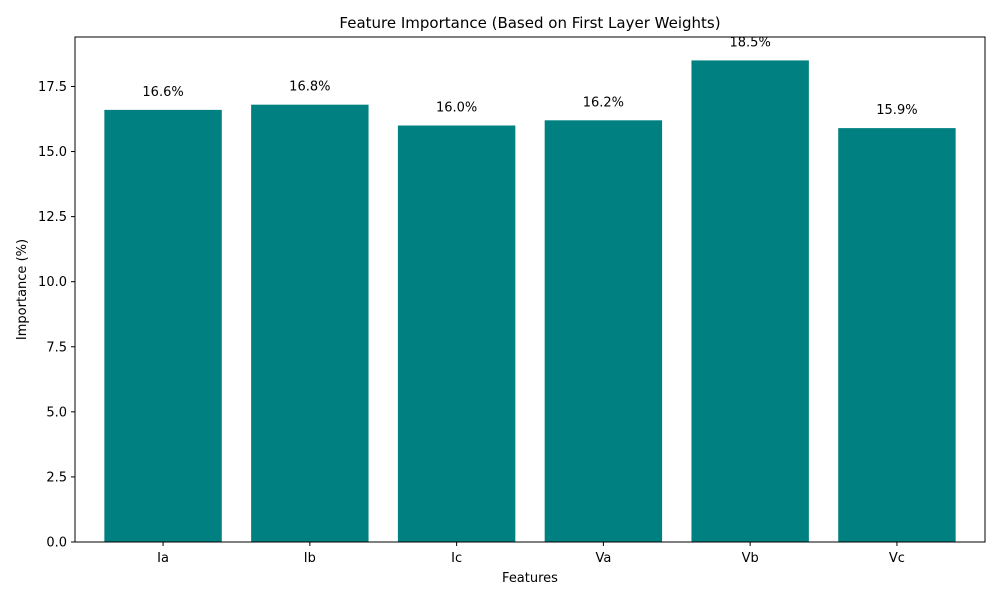 The image size is (1000, 600). Describe the element at coordinates (750, 42) in the screenshot. I see `data-label-vb: 18.5%` at that location.